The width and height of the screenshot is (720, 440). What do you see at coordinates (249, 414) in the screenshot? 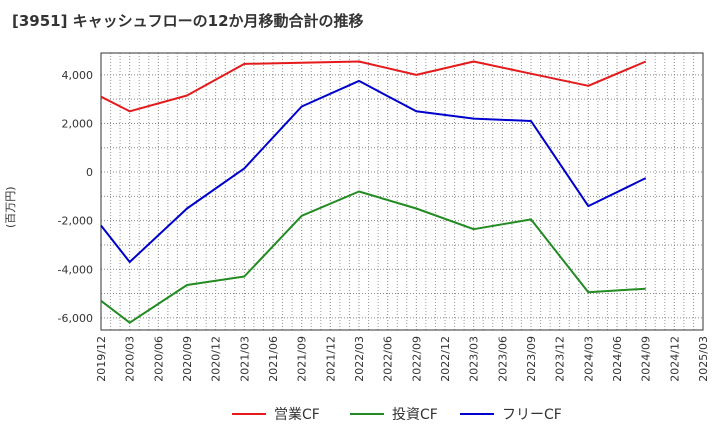
I see `legend-swatch-operating-cf` at bounding box center [249, 414].